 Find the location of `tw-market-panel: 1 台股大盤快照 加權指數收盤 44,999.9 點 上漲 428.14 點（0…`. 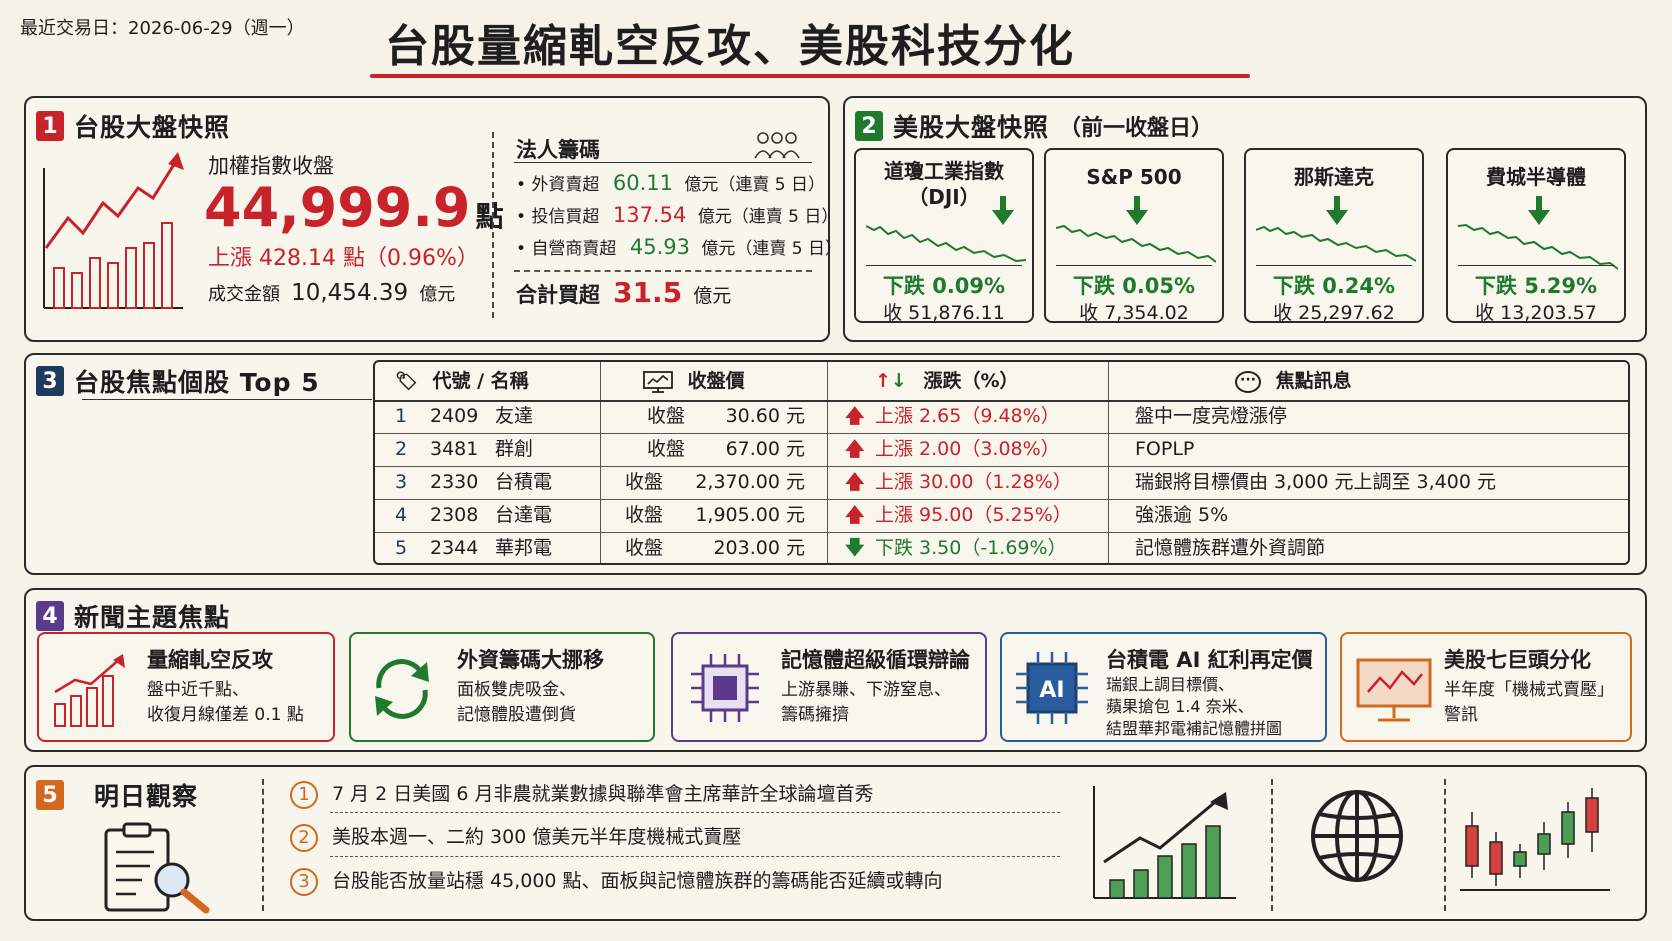

tw-market-panel: 1 台股大盤快照 加權指數收盤 44,999.9 點 上漲 428.14 點（0… is located at coordinates (433, 219).